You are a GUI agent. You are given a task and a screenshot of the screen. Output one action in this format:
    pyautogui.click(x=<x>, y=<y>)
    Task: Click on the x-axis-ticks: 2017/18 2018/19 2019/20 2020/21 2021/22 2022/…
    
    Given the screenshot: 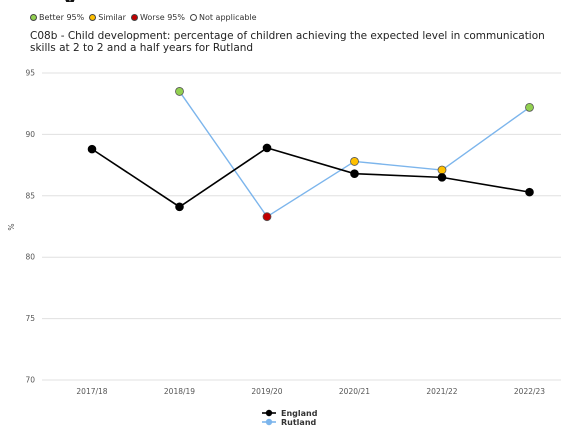 What is the action you would take?
    pyautogui.click(x=310, y=391)
    